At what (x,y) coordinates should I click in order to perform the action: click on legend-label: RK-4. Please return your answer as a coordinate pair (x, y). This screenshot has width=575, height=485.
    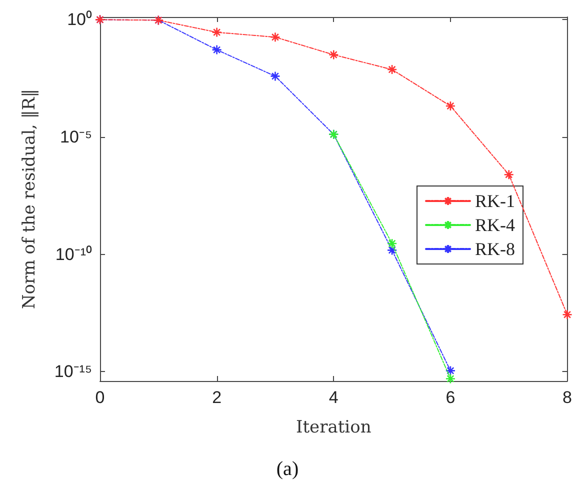
    Looking at the image, I should click on (495, 225).